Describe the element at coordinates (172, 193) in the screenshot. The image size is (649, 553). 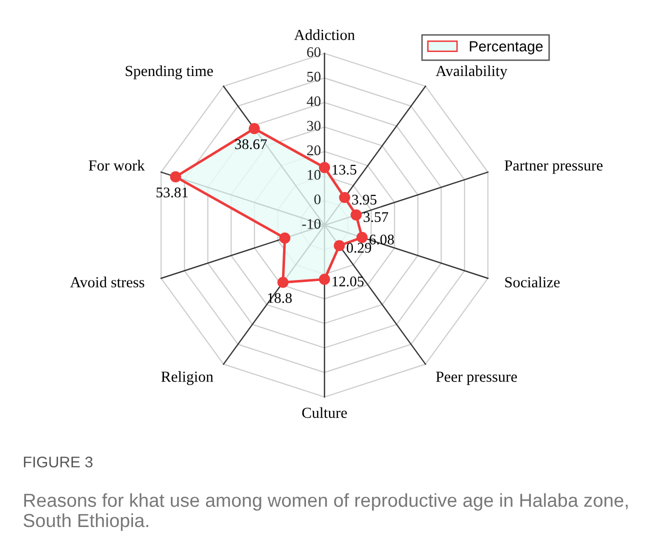
I see `data-label: 53.81` at that location.